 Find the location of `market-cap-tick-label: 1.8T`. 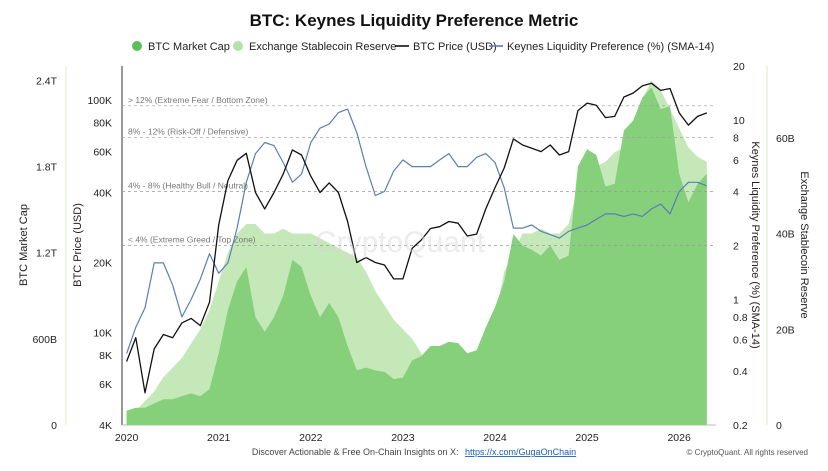

market-cap-tick-label: 1.8T is located at coordinates (47, 168).